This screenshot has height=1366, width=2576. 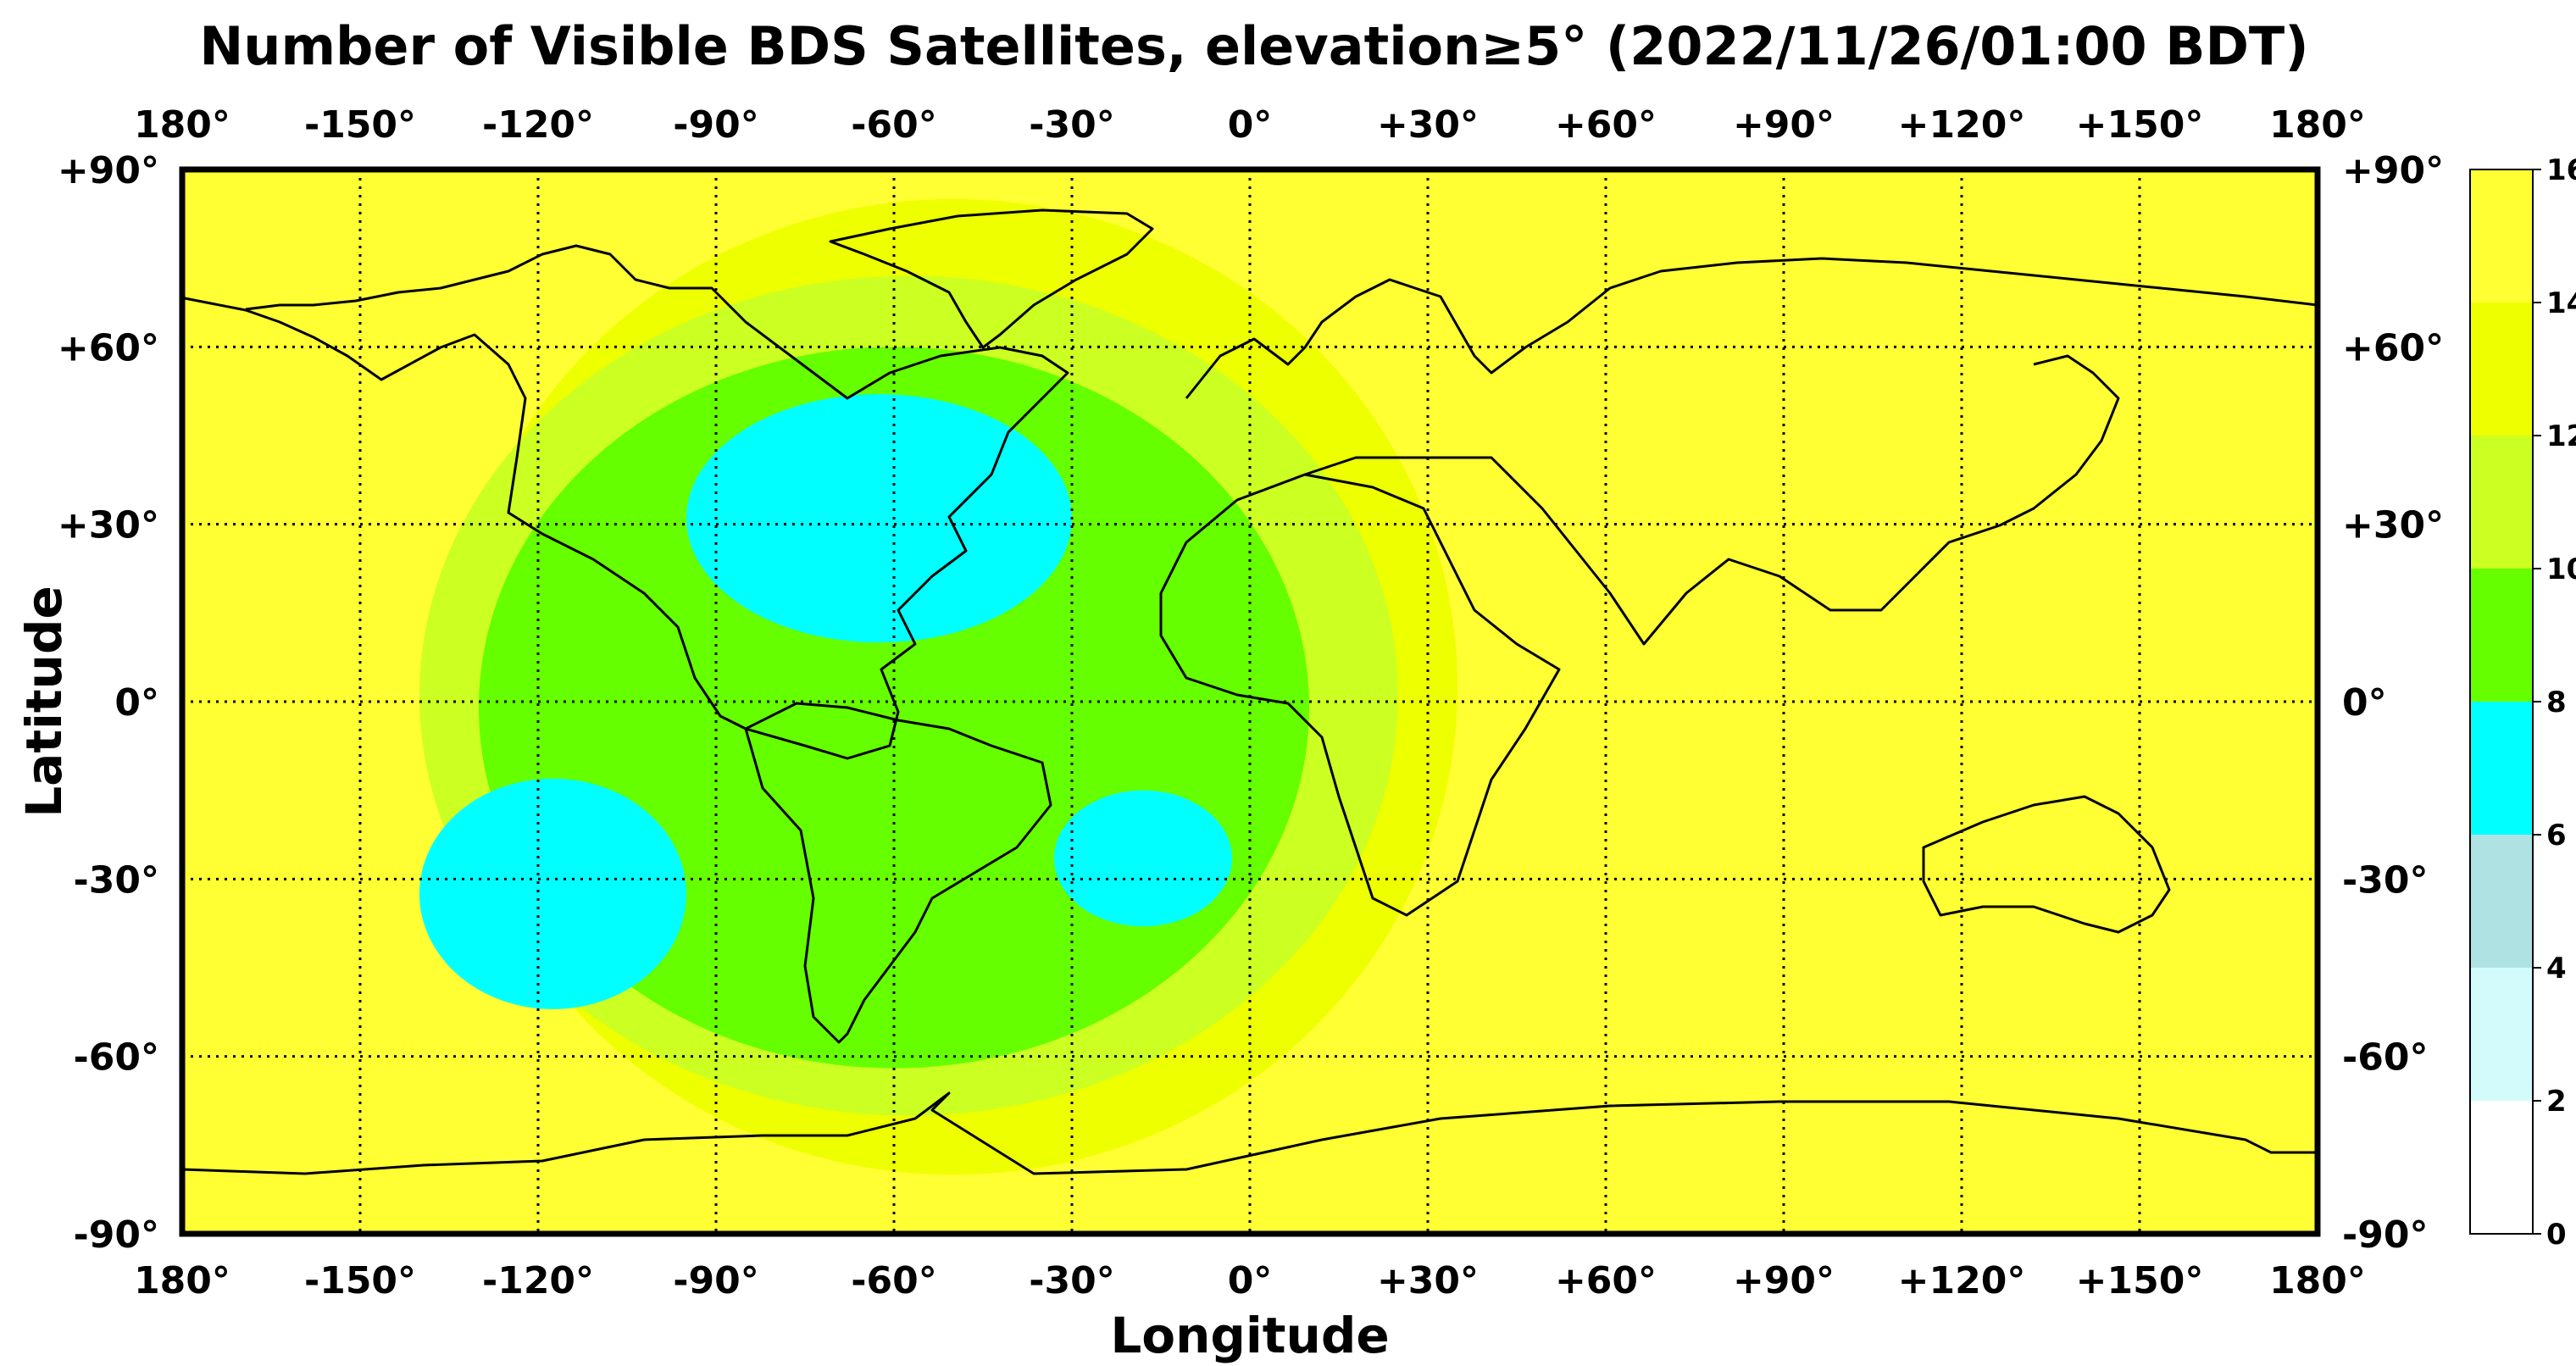 I want to click on y-tick-label-left: -60°, so click(x=117, y=1058).